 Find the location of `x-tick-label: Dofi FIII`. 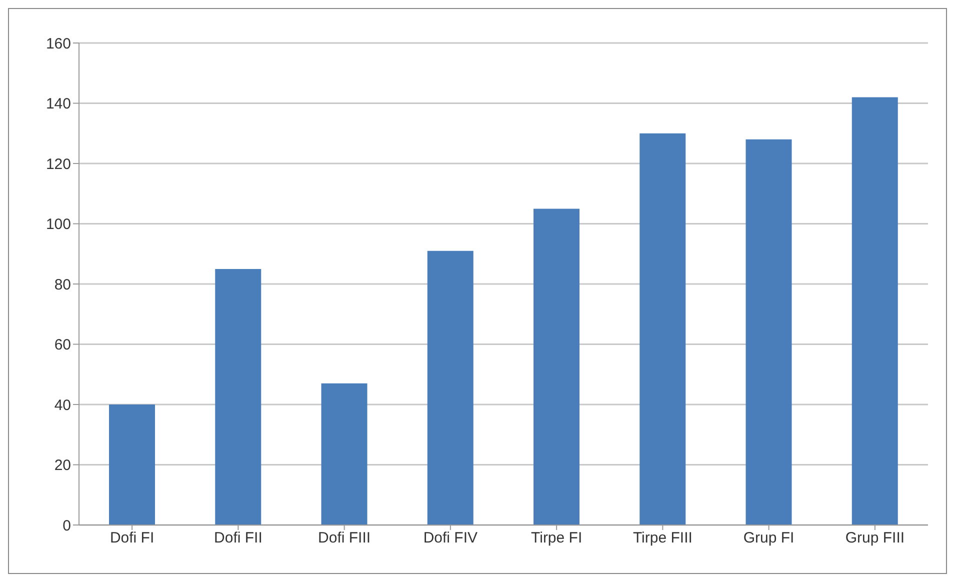

x-tick-label: Dofi FIII is located at coordinates (344, 538).